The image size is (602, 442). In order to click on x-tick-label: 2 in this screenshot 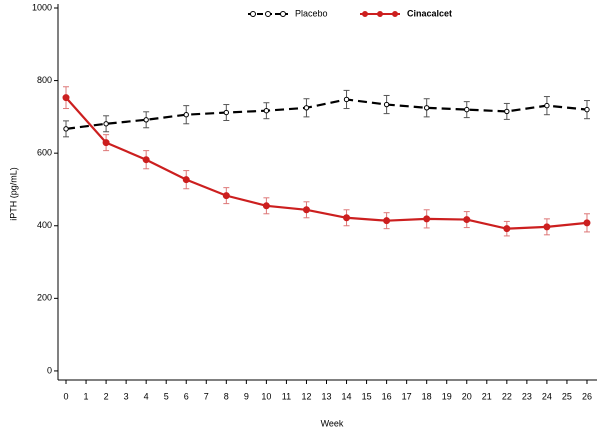, I will do `click(106, 396)`.